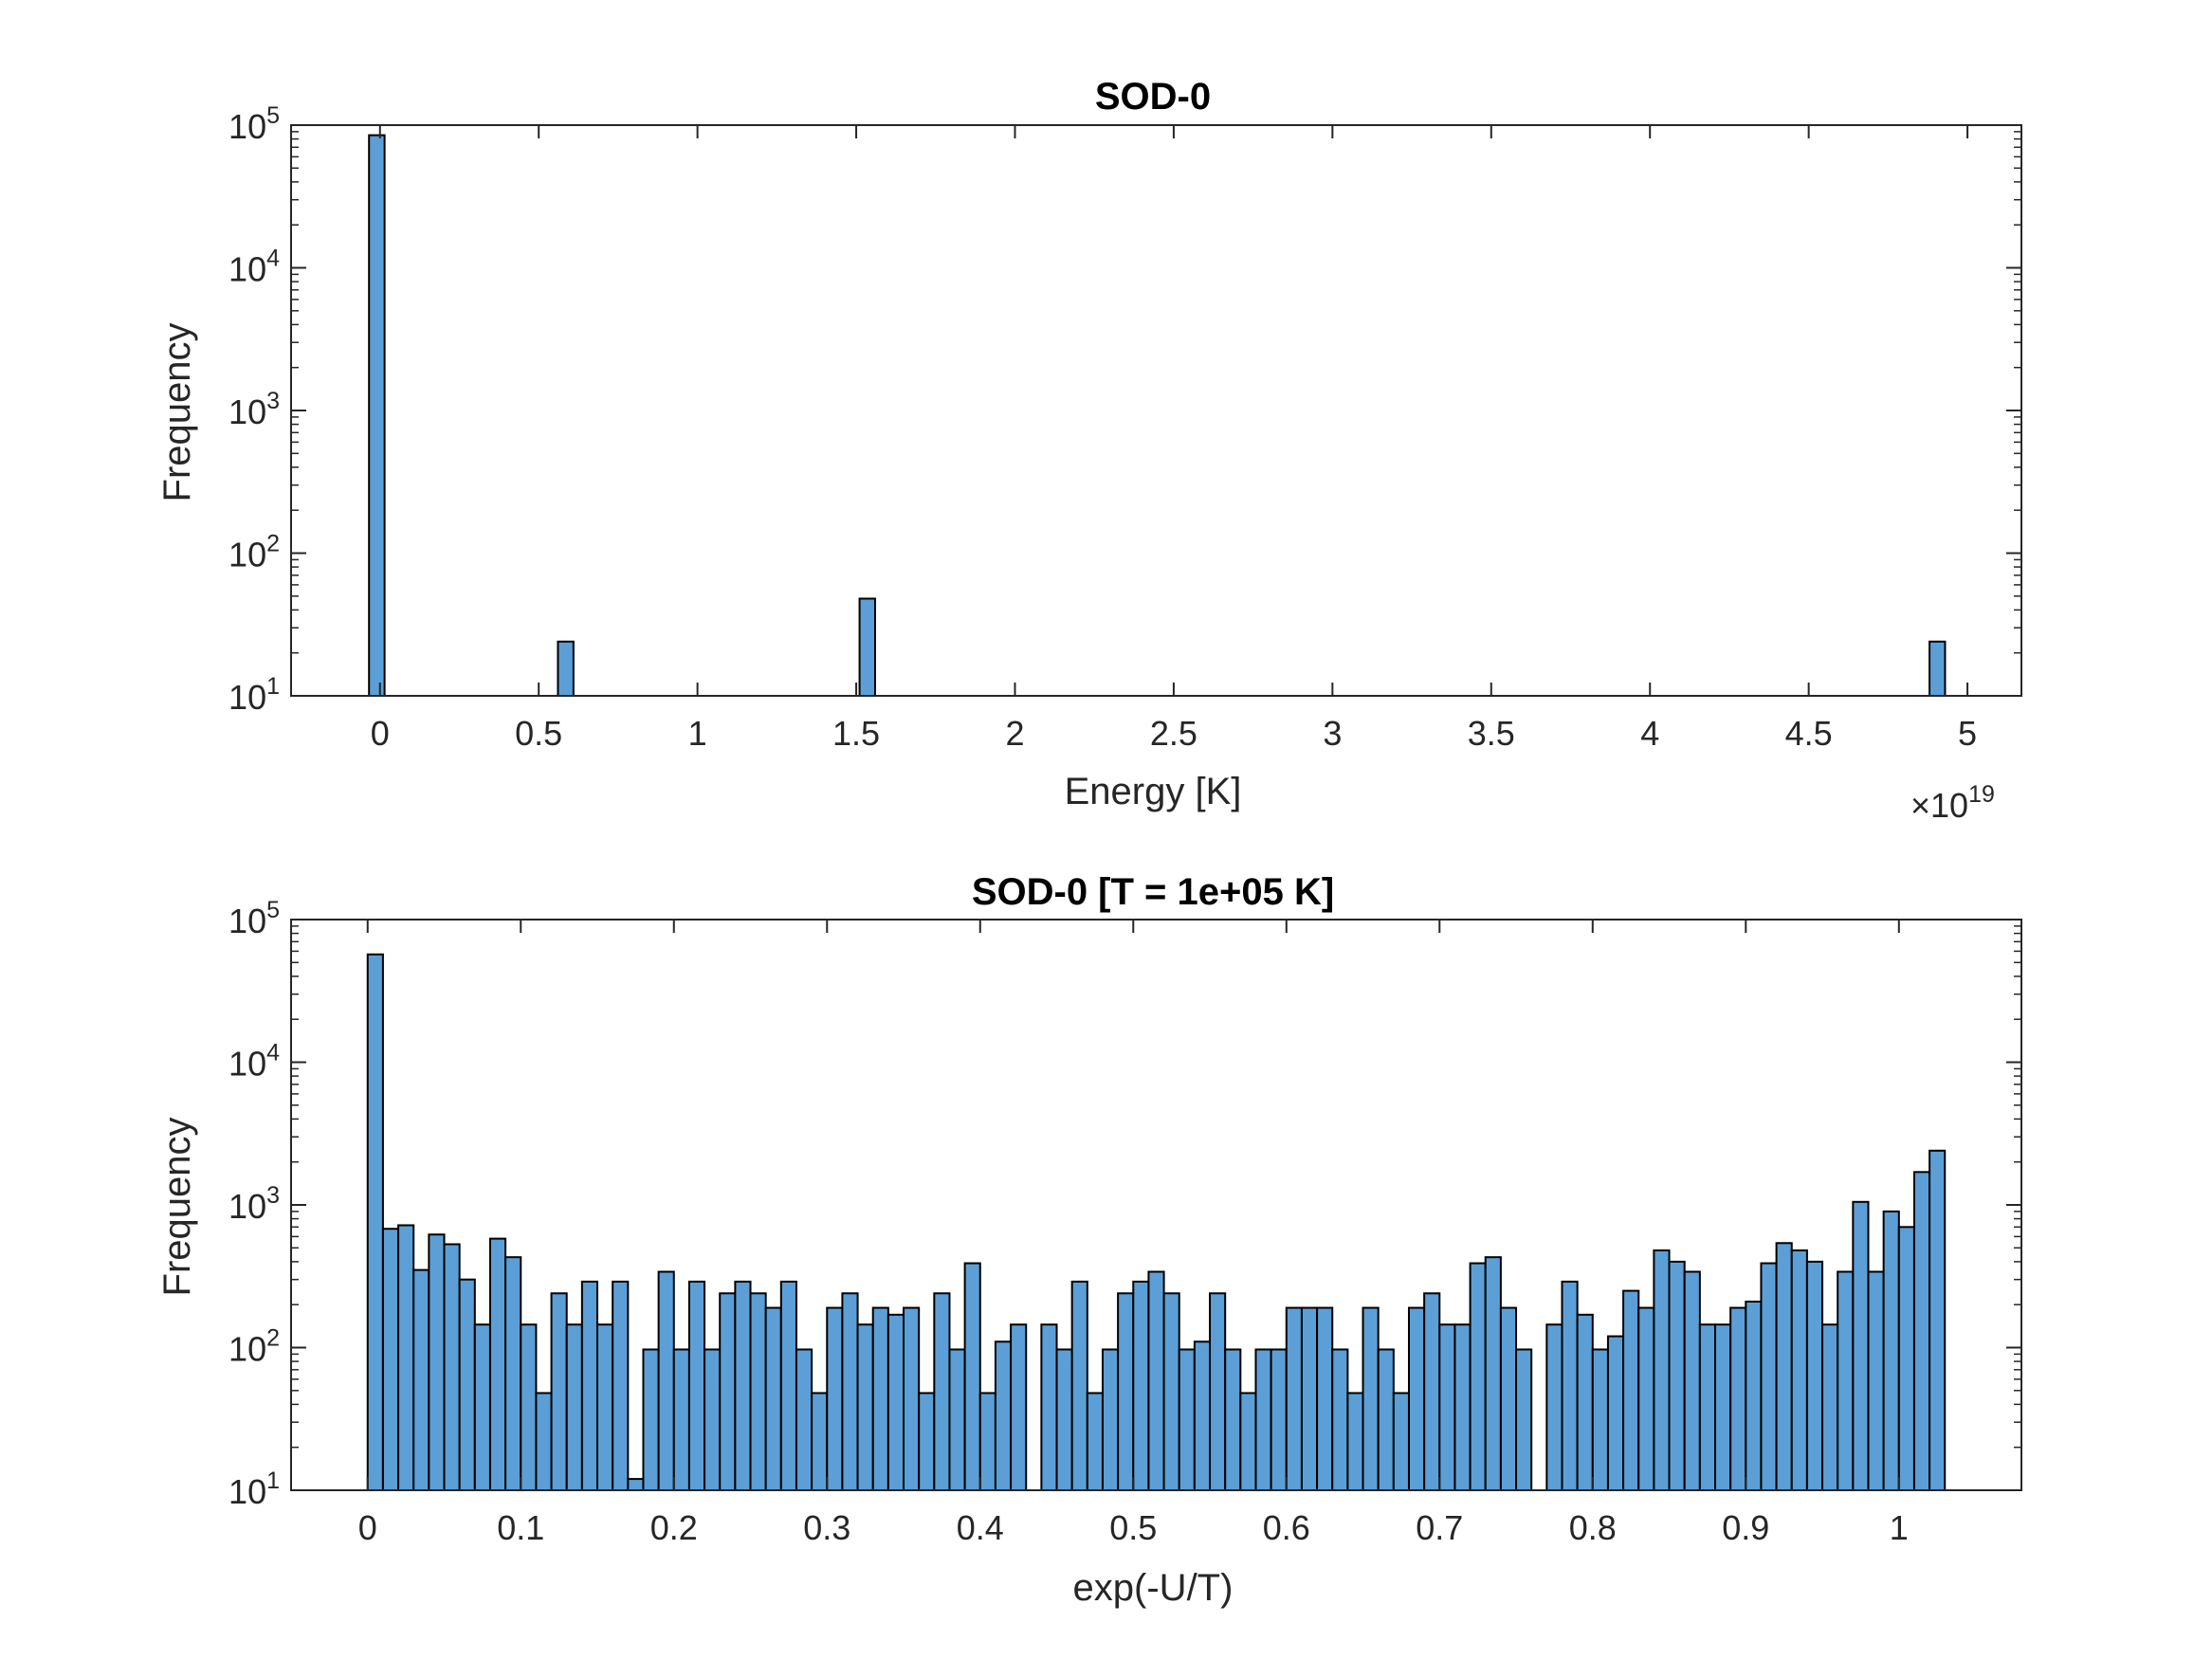 Image resolution: width=2212 pixels, height=1659 pixels. I want to click on x-tick-label: 0.8, so click(1593, 1527).